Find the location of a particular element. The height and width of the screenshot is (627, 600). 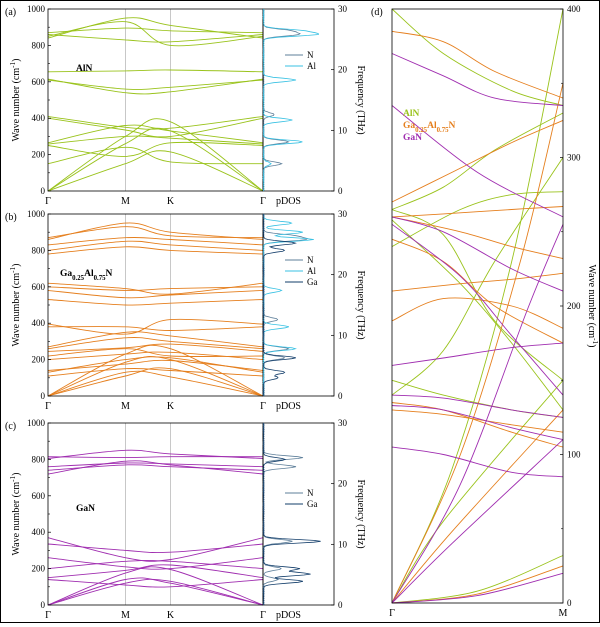

y-tick-label: 100 is located at coordinates (574, 455).